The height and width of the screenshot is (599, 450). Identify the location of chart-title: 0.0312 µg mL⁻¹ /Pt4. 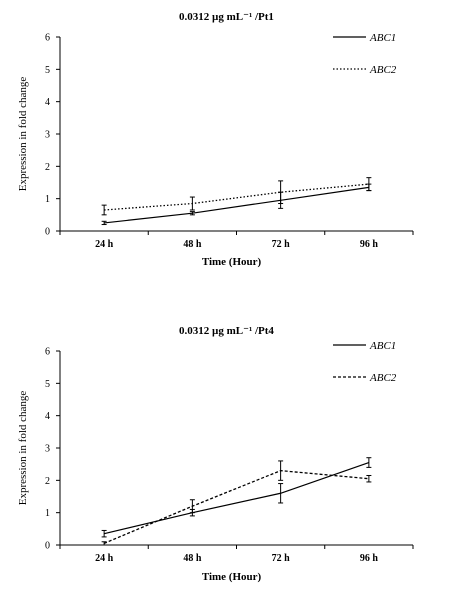
(226, 331).